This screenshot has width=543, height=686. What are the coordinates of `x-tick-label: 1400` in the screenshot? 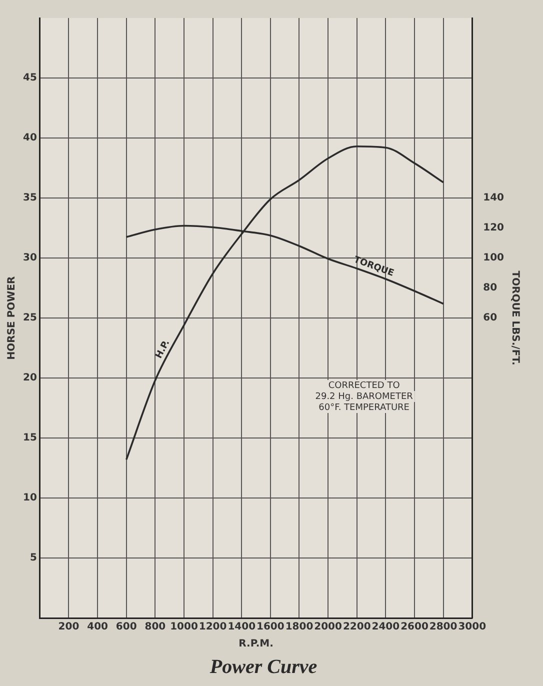 It's located at (242, 627).